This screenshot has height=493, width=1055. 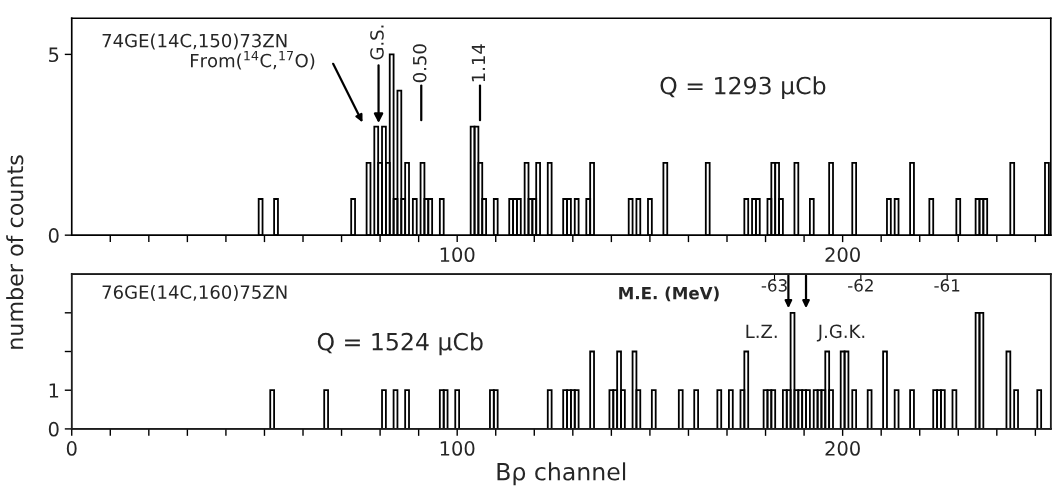 What do you see at coordinates (478, 63) in the screenshot?
I see `annotation: 1.14` at bounding box center [478, 63].